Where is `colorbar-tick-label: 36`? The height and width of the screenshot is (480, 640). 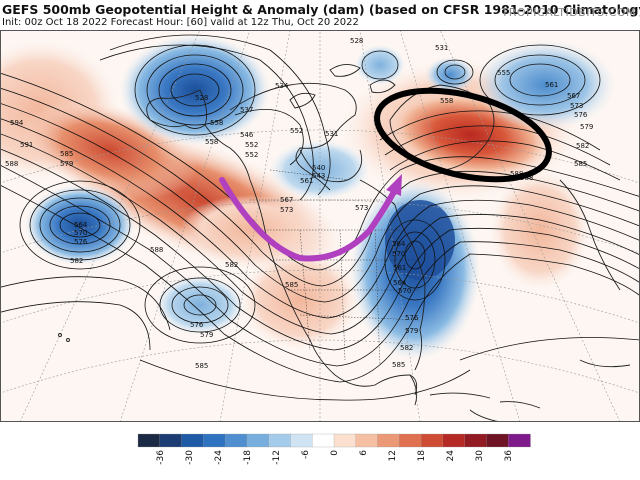
colorbar-tick-label: 36 is located at coordinates (509, 456).